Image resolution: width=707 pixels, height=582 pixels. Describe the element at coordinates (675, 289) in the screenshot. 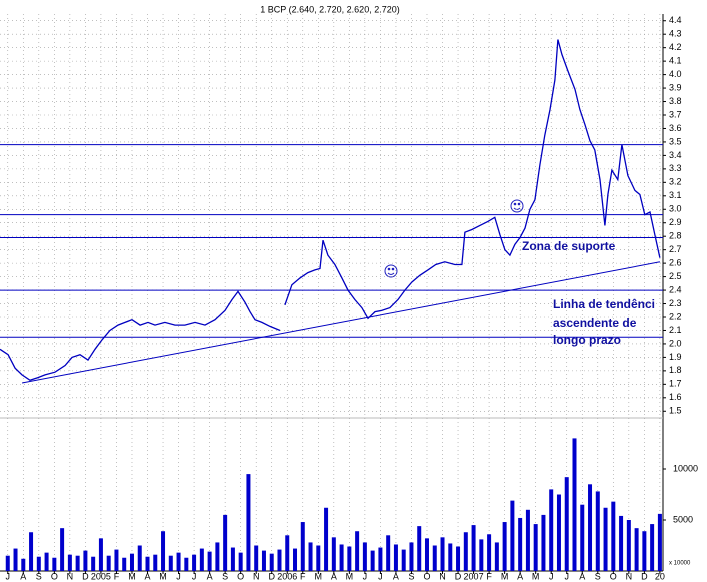

I see `y-tick-label: 2.4` at that location.